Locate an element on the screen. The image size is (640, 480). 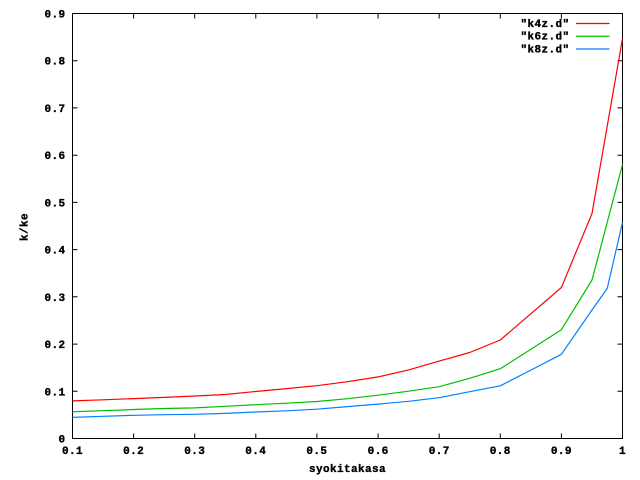
svg-text: "k8z.d" is located at coordinates (544, 50).